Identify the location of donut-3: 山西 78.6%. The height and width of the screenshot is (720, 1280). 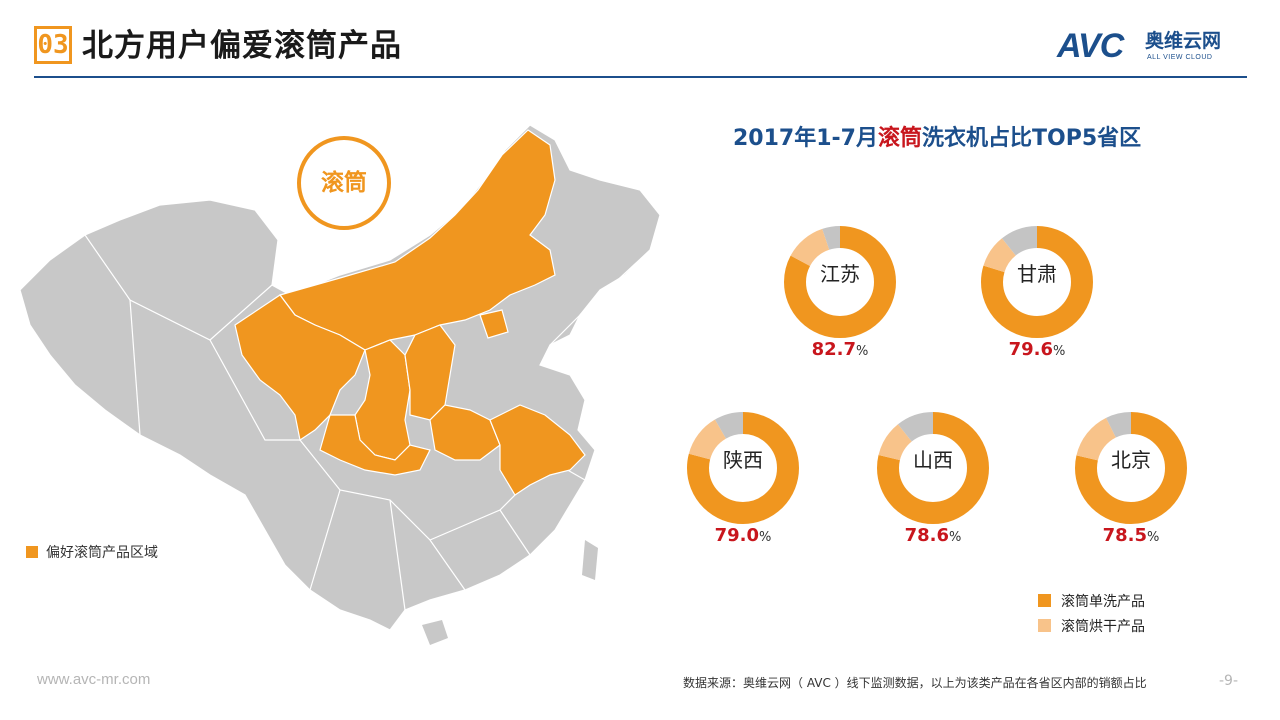
(933, 483).